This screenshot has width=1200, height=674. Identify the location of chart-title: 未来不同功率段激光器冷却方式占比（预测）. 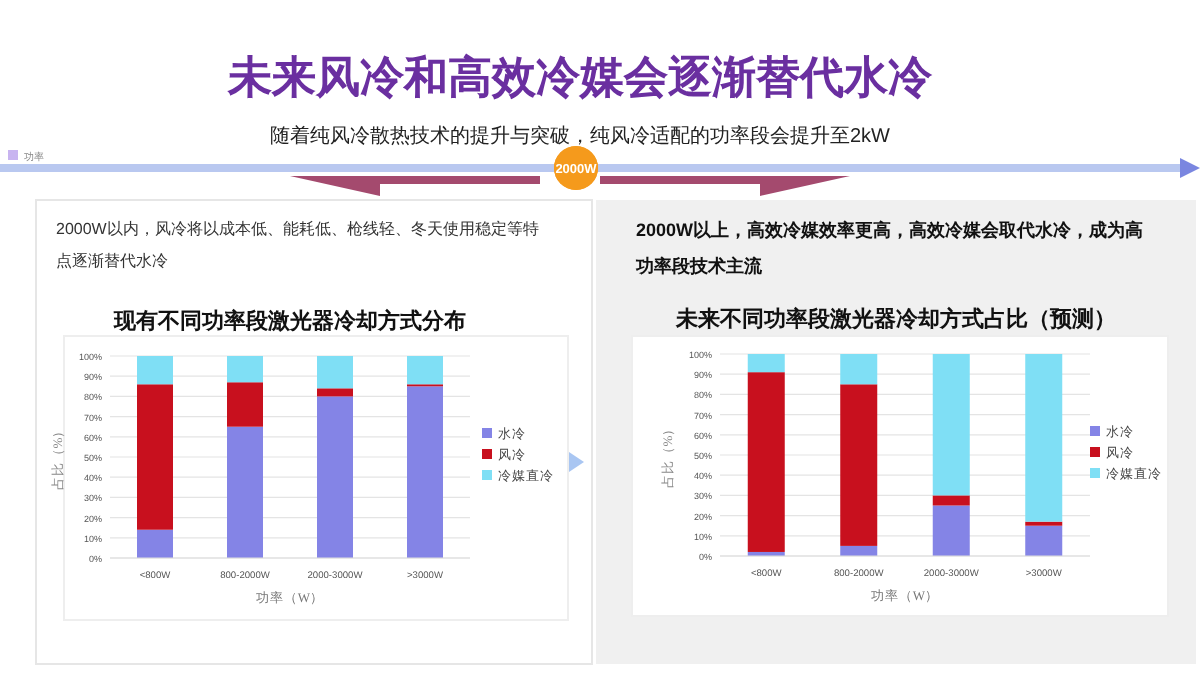
(895, 319).